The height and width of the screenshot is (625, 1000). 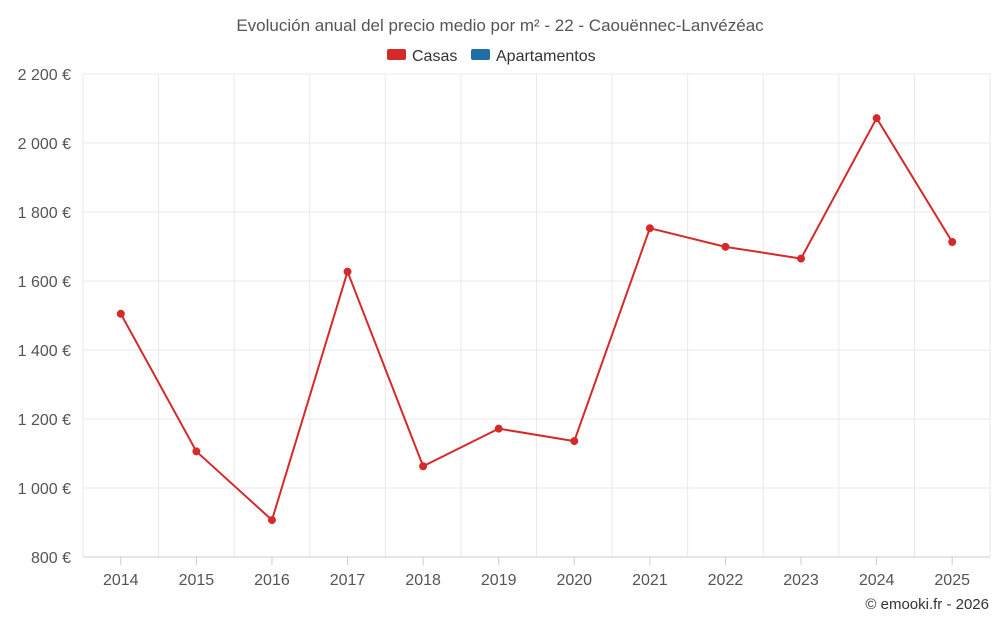 What do you see at coordinates (44, 420) in the screenshot?
I see `y-tick-label: 1 200 €` at bounding box center [44, 420].